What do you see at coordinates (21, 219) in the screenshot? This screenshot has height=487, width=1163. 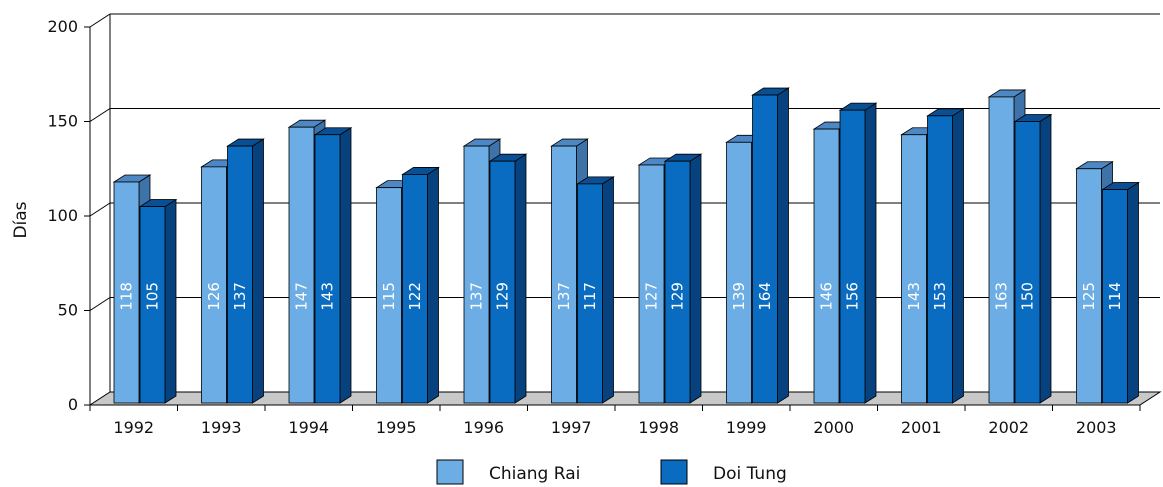 I see `y-axis-label: Días` at bounding box center [21, 219].